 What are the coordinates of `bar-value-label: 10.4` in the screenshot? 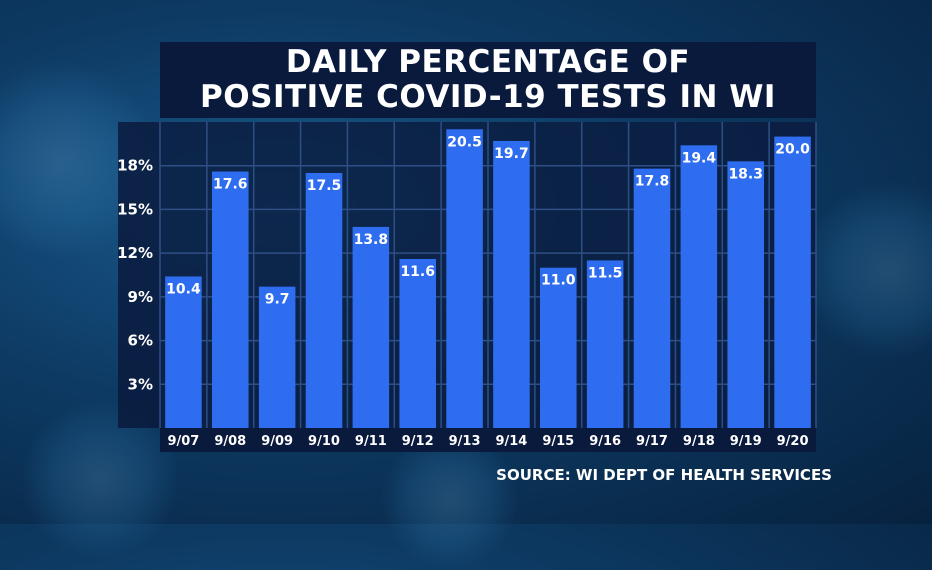 It's located at (183, 289).